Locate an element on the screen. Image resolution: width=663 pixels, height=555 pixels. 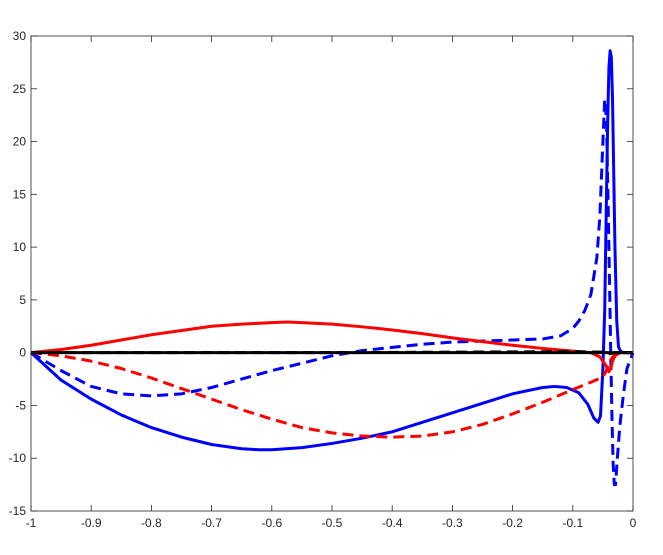
x-tick-label: -1 is located at coordinates (31, 523).